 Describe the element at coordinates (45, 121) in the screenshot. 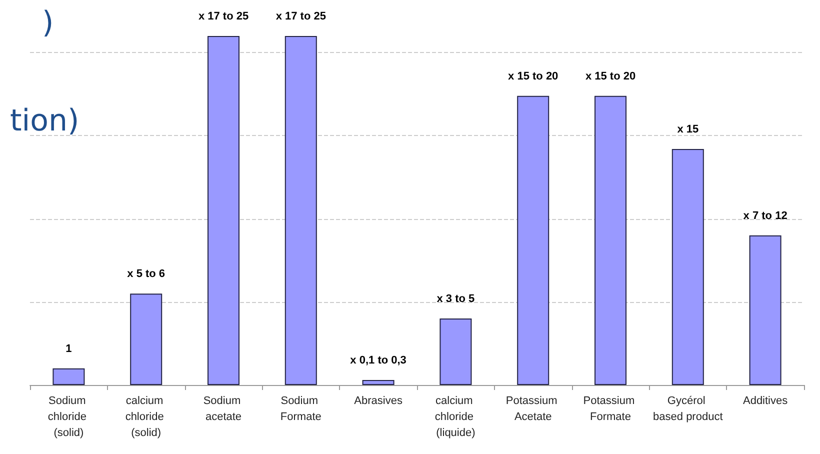

I see `annotation: tion)` at that location.